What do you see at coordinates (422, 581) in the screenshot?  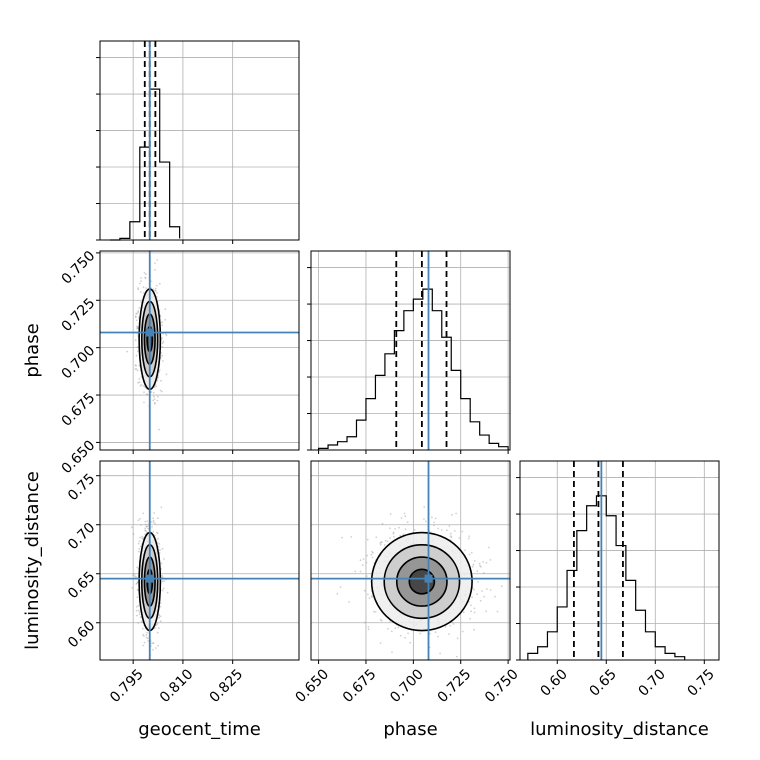 I see `contour-line` at bounding box center [422, 581].